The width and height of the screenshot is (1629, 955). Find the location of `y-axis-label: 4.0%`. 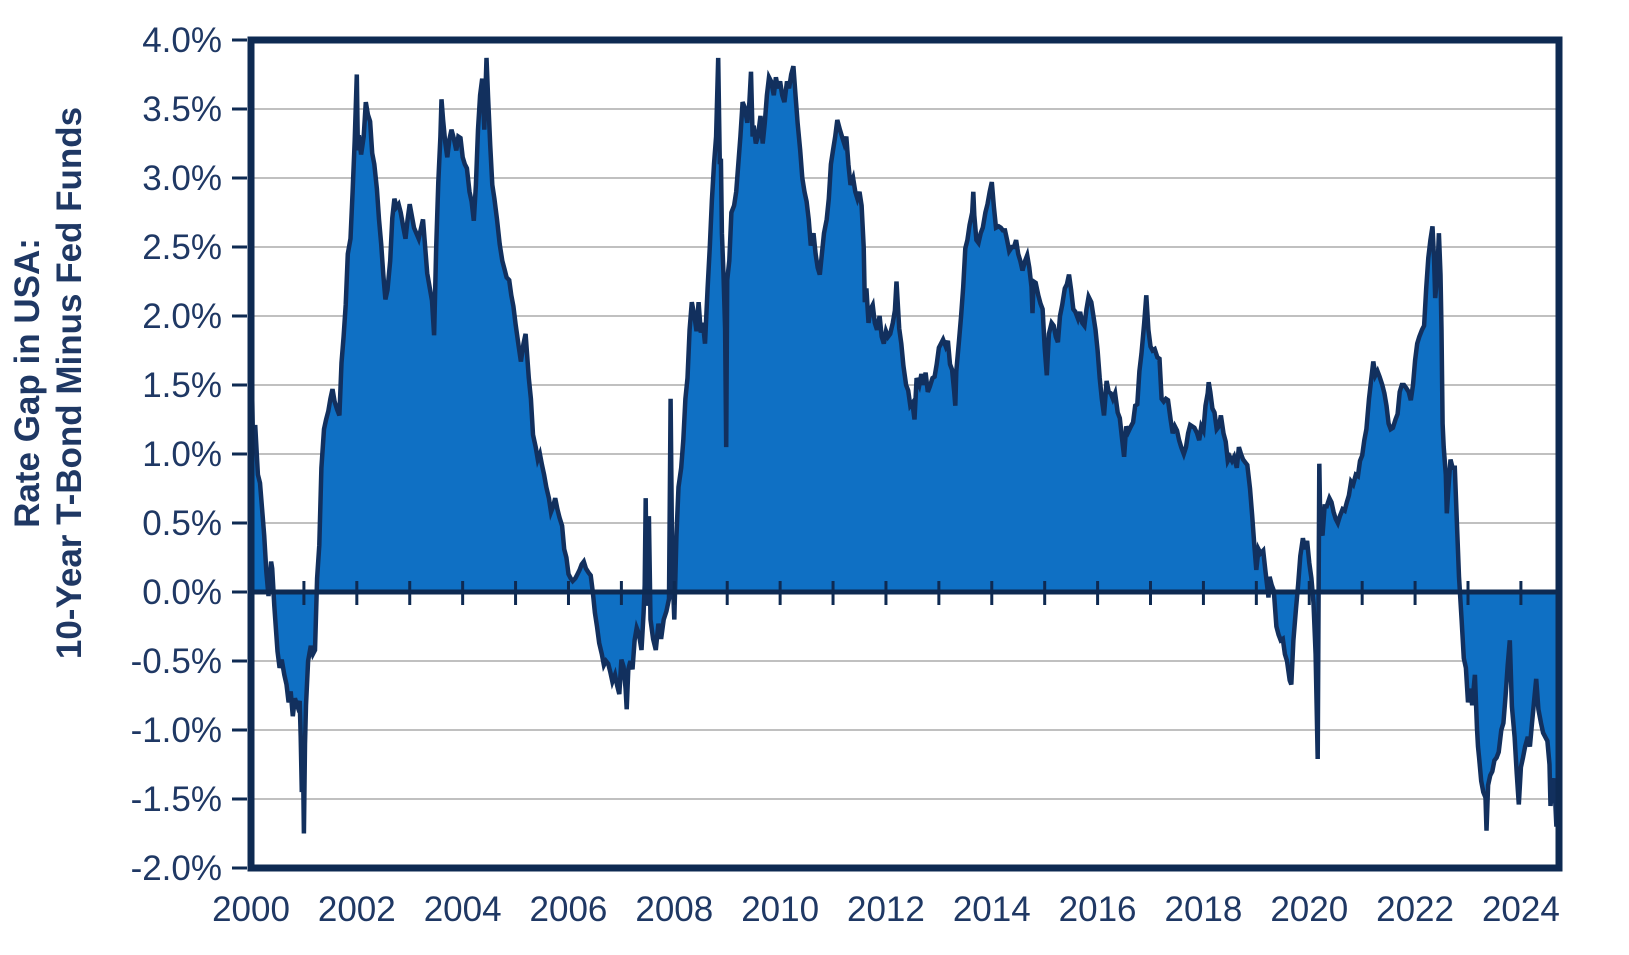

y-axis-label: 4.0% is located at coordinates (182, 40).